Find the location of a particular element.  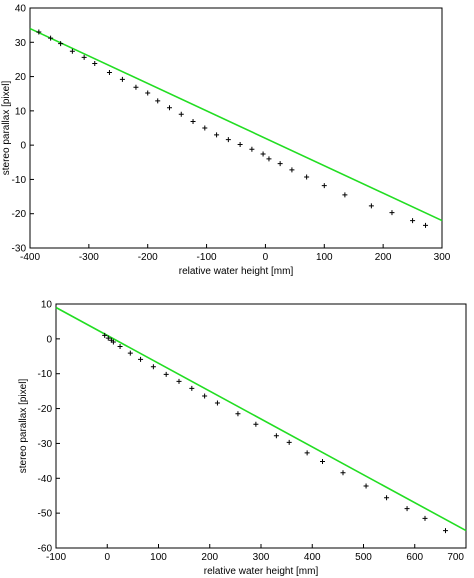

x-axis-label-top: relative water height [mm] is located at coordinates (236, 271).